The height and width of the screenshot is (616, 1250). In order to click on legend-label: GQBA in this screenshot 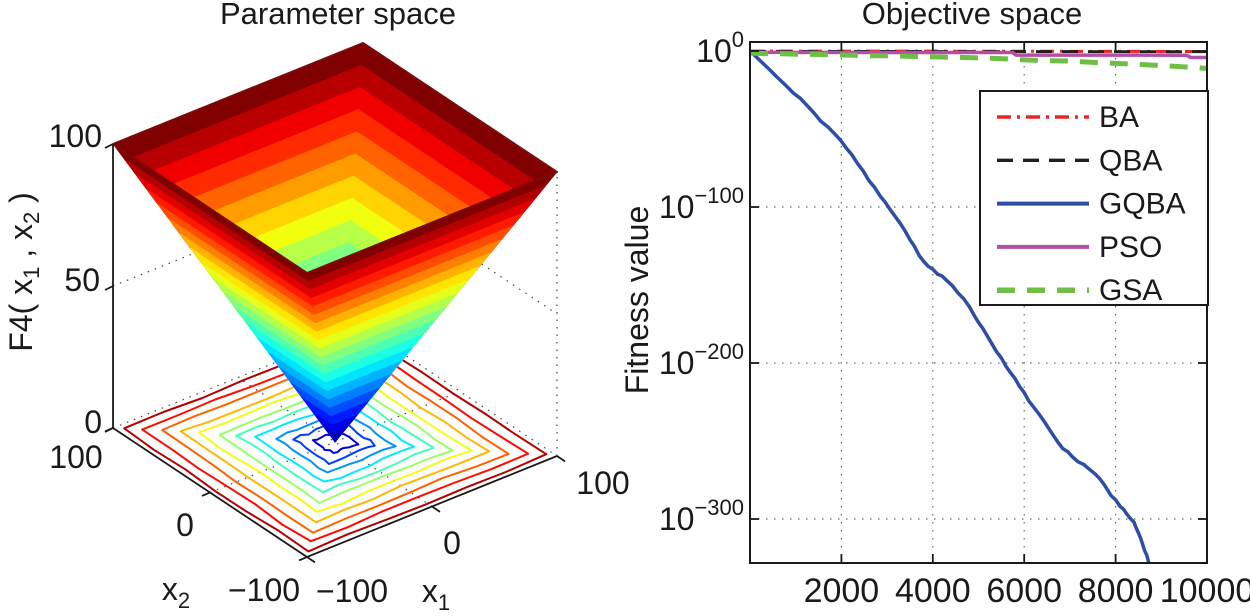, I will do `click(1142, 204)`.